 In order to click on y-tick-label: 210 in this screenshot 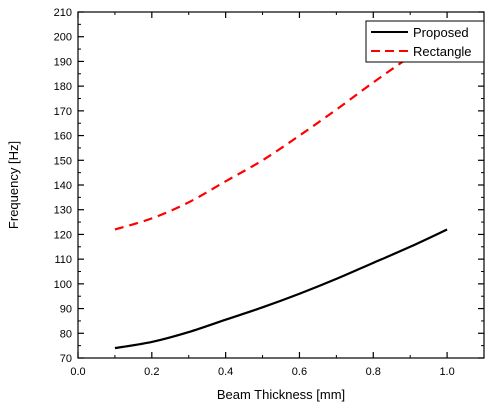, I will do `click(63, 13)`.